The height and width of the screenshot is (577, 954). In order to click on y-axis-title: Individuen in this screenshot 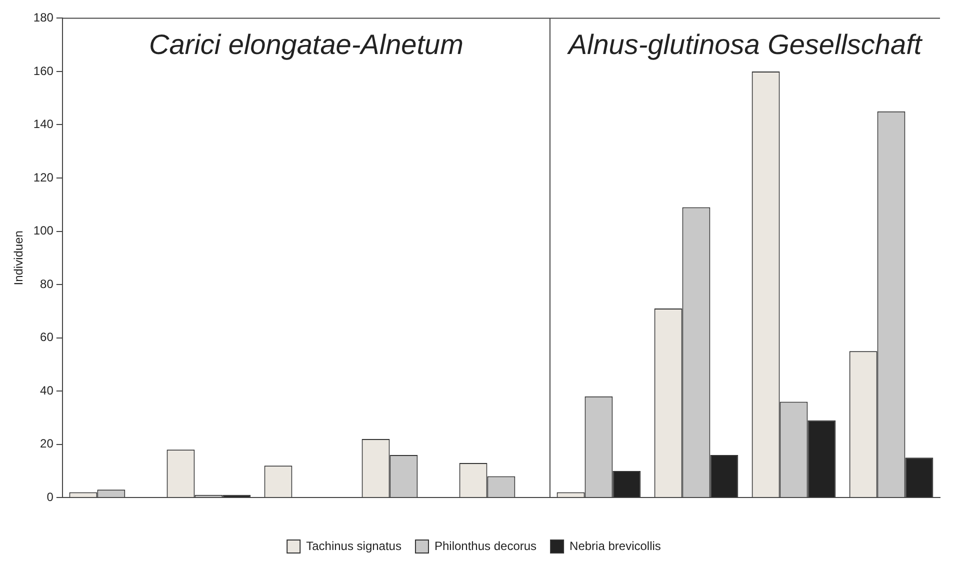, I will do `click(19, 258)`.